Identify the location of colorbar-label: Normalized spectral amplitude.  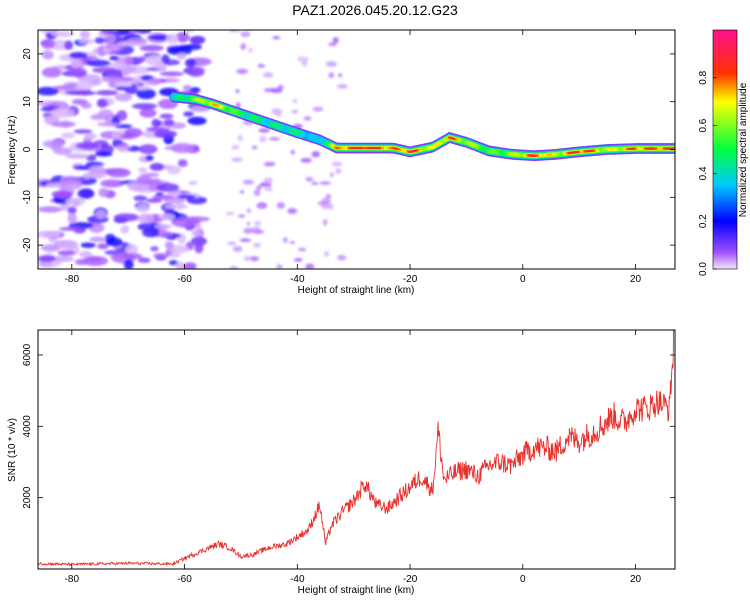
(743, 149).